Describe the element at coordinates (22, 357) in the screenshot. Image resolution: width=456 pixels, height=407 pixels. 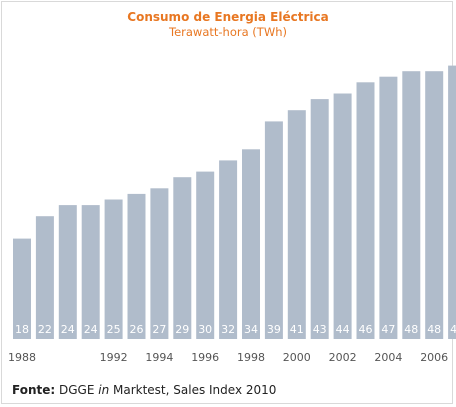
I see `x-tick-1988: 1988` at that location.